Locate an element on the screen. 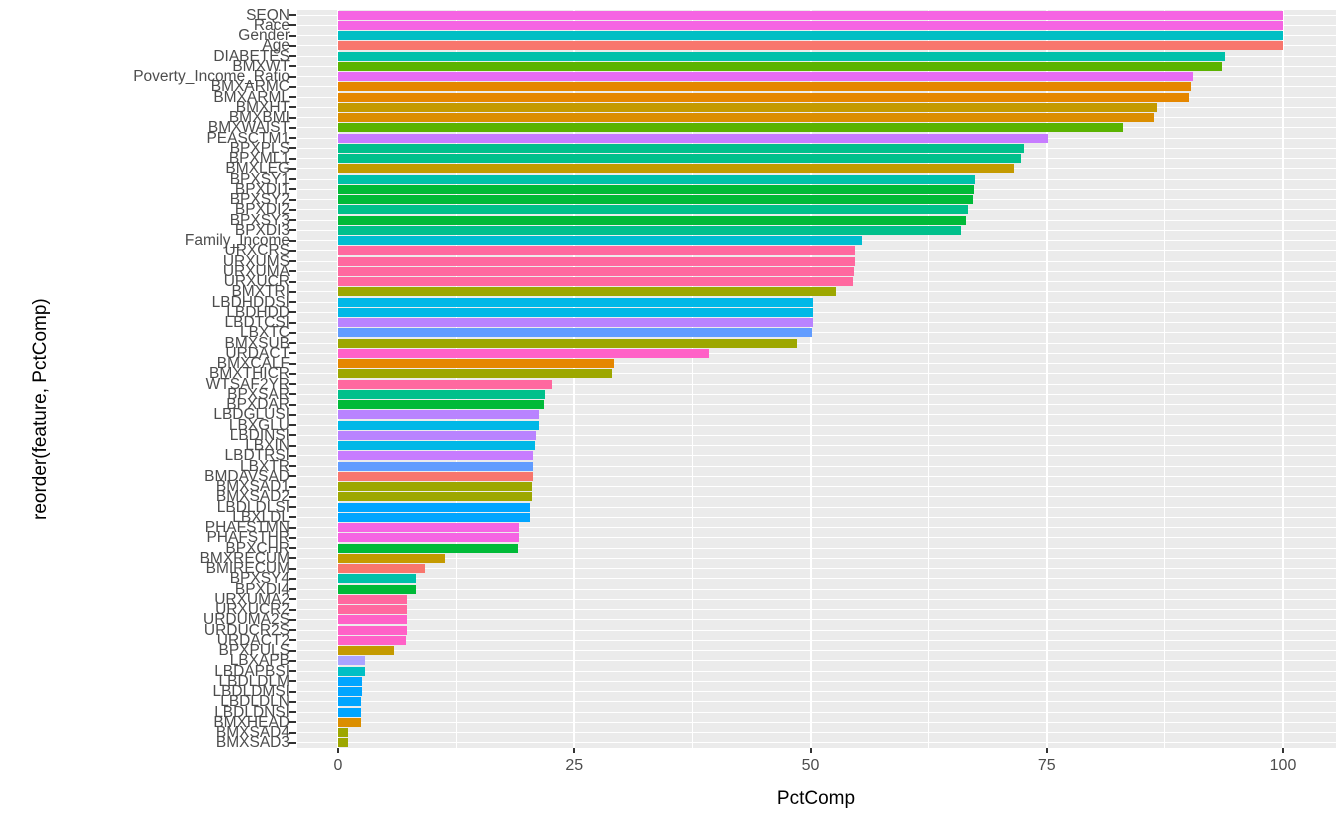  y-label-LBXIN: LBXIN is located at coordinates (267, 446).